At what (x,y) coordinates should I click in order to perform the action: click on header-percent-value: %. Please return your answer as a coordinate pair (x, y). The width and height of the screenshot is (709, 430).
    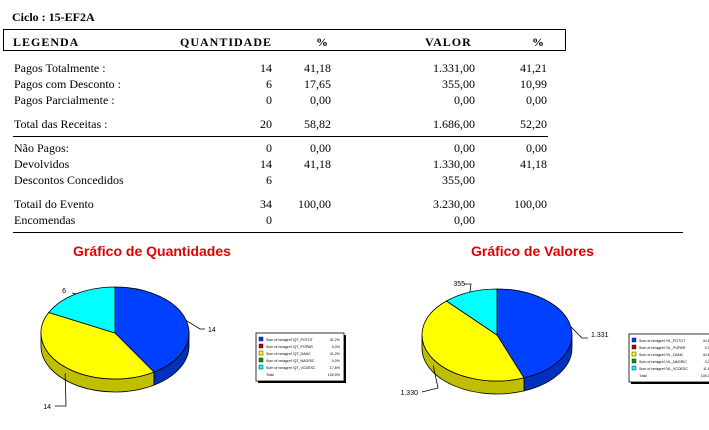
    Looking at the image, I should click on (538, 42).